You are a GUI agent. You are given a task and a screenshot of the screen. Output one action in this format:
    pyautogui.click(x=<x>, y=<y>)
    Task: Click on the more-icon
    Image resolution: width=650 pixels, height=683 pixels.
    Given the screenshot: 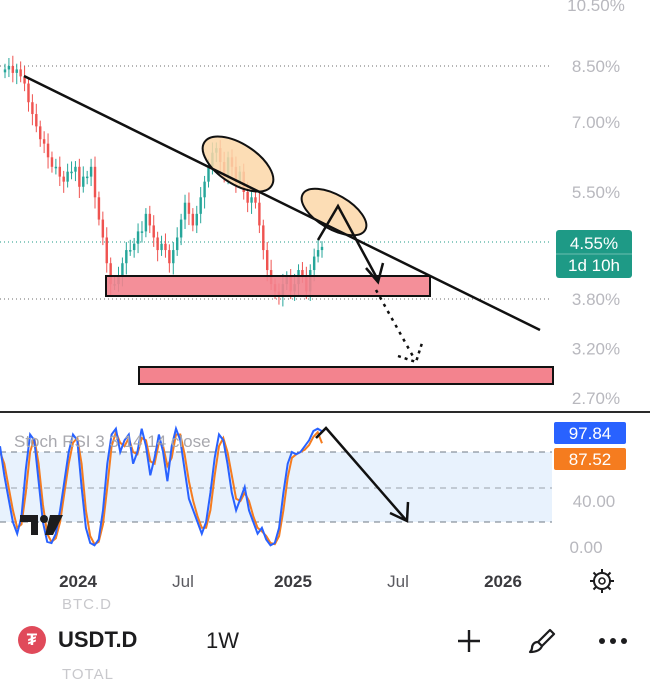 What is the action you would take?
    pyautogui.click(x=613, y=641)
    